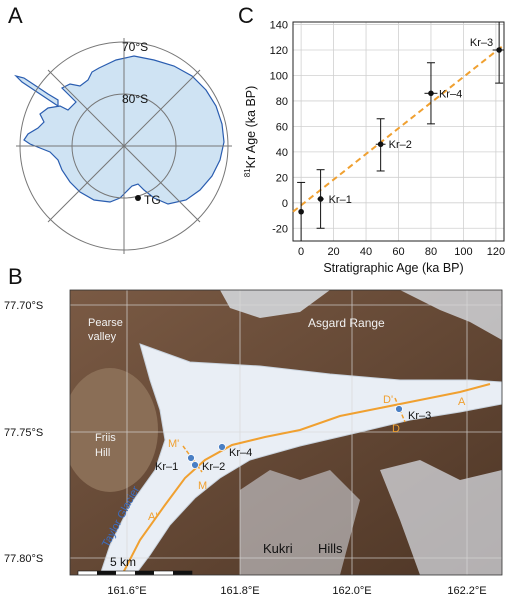 This screenshot has height=610, width=506. What do you see at coordinates (279, 26) in the screenshot?
I see `y-tick-label: 140` at bounding box center [279, 26].